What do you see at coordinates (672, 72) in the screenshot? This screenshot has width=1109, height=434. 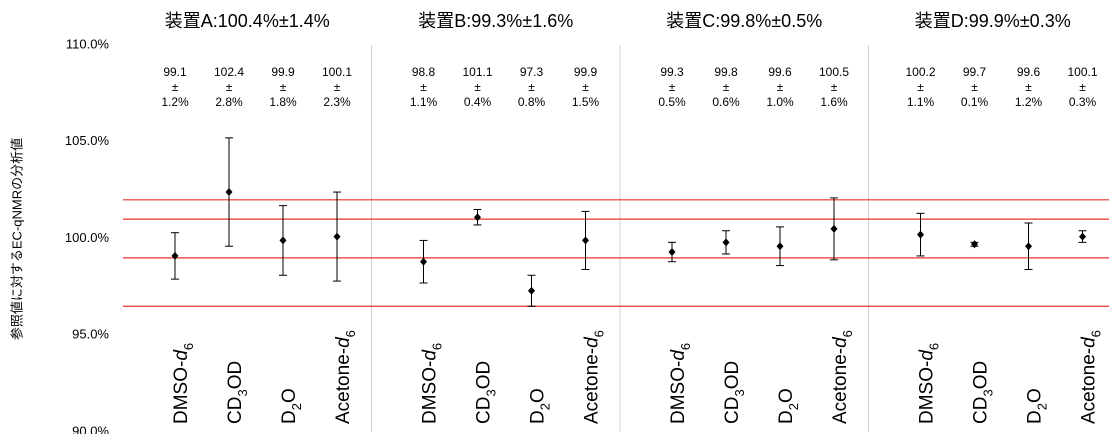 I see `value-label: 99.3` at bounding box center [672, 72].